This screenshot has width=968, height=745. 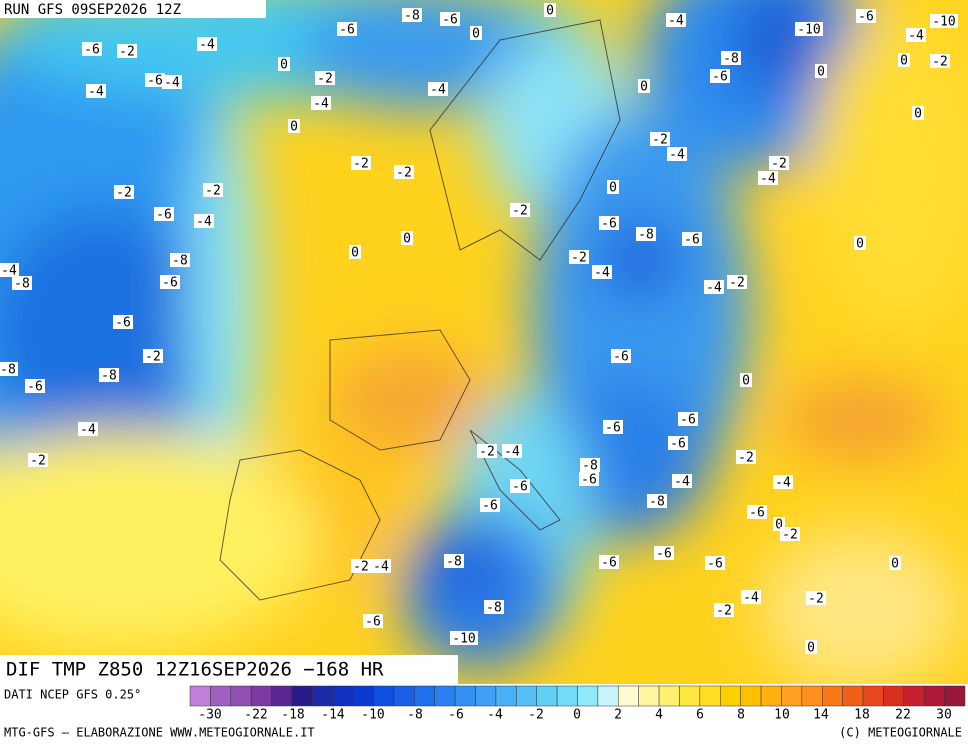 I want to click on colorbar-tick-label: -14, so click(x=333, y=715).